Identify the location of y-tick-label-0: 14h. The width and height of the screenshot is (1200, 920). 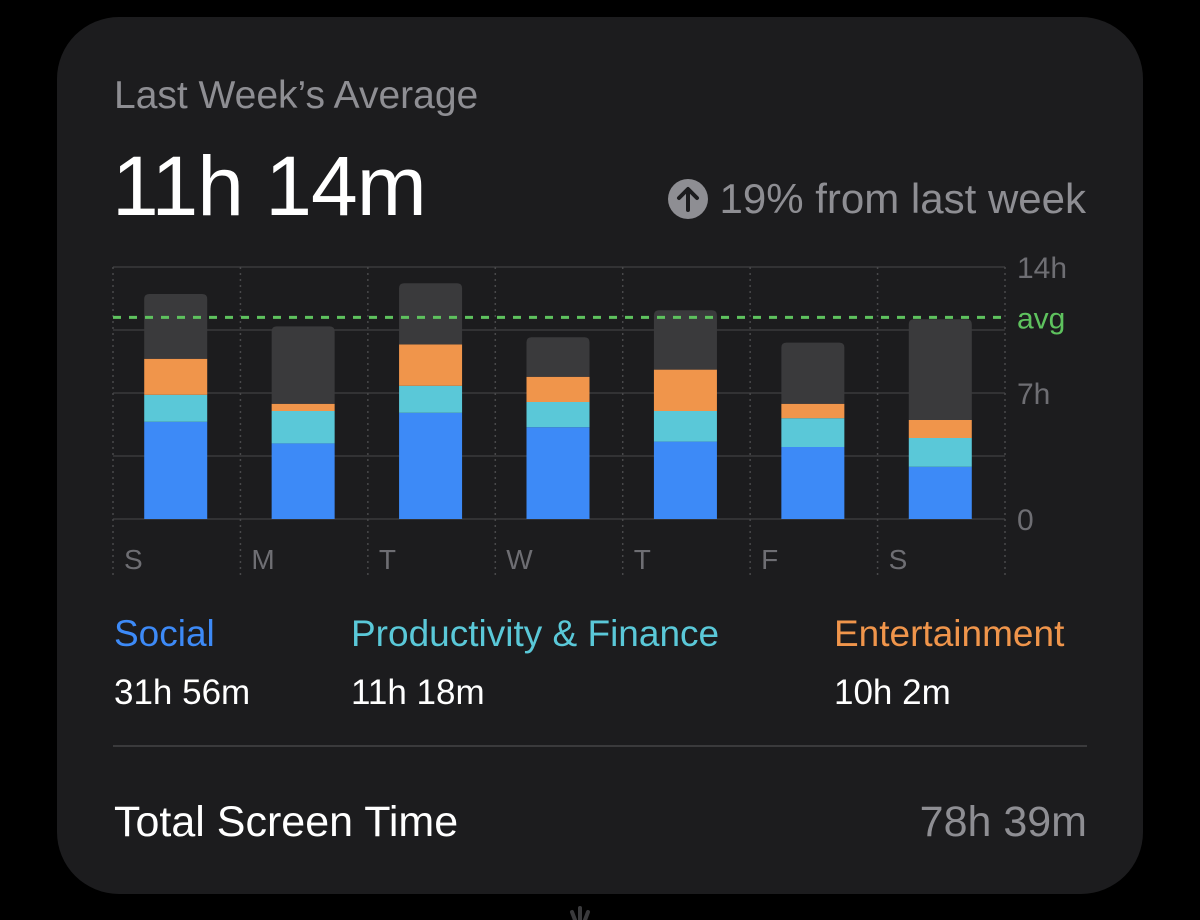
(1042, 268).